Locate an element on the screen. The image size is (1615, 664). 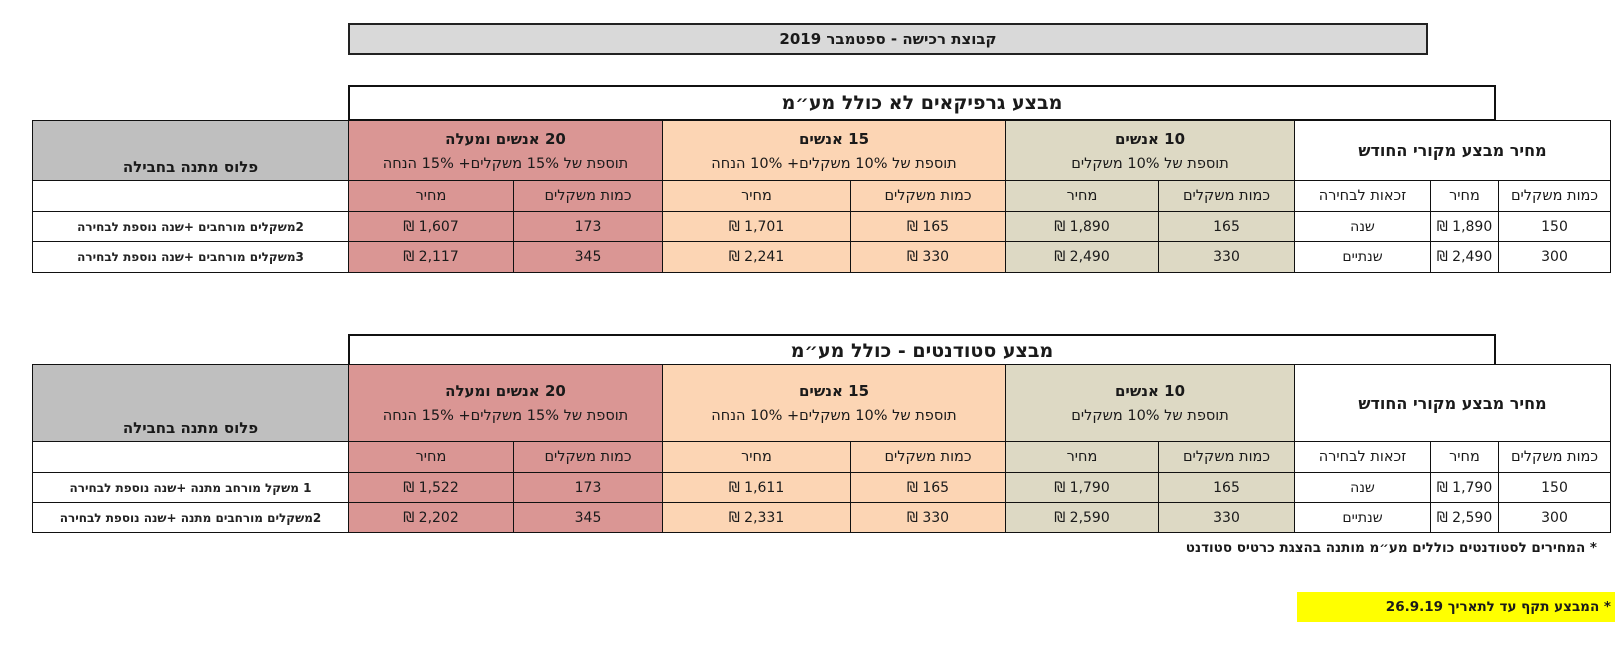
cell-gift: 3משקלים מורחבים +שנה נוספת לבחירה is located at coordinates (190, 257).